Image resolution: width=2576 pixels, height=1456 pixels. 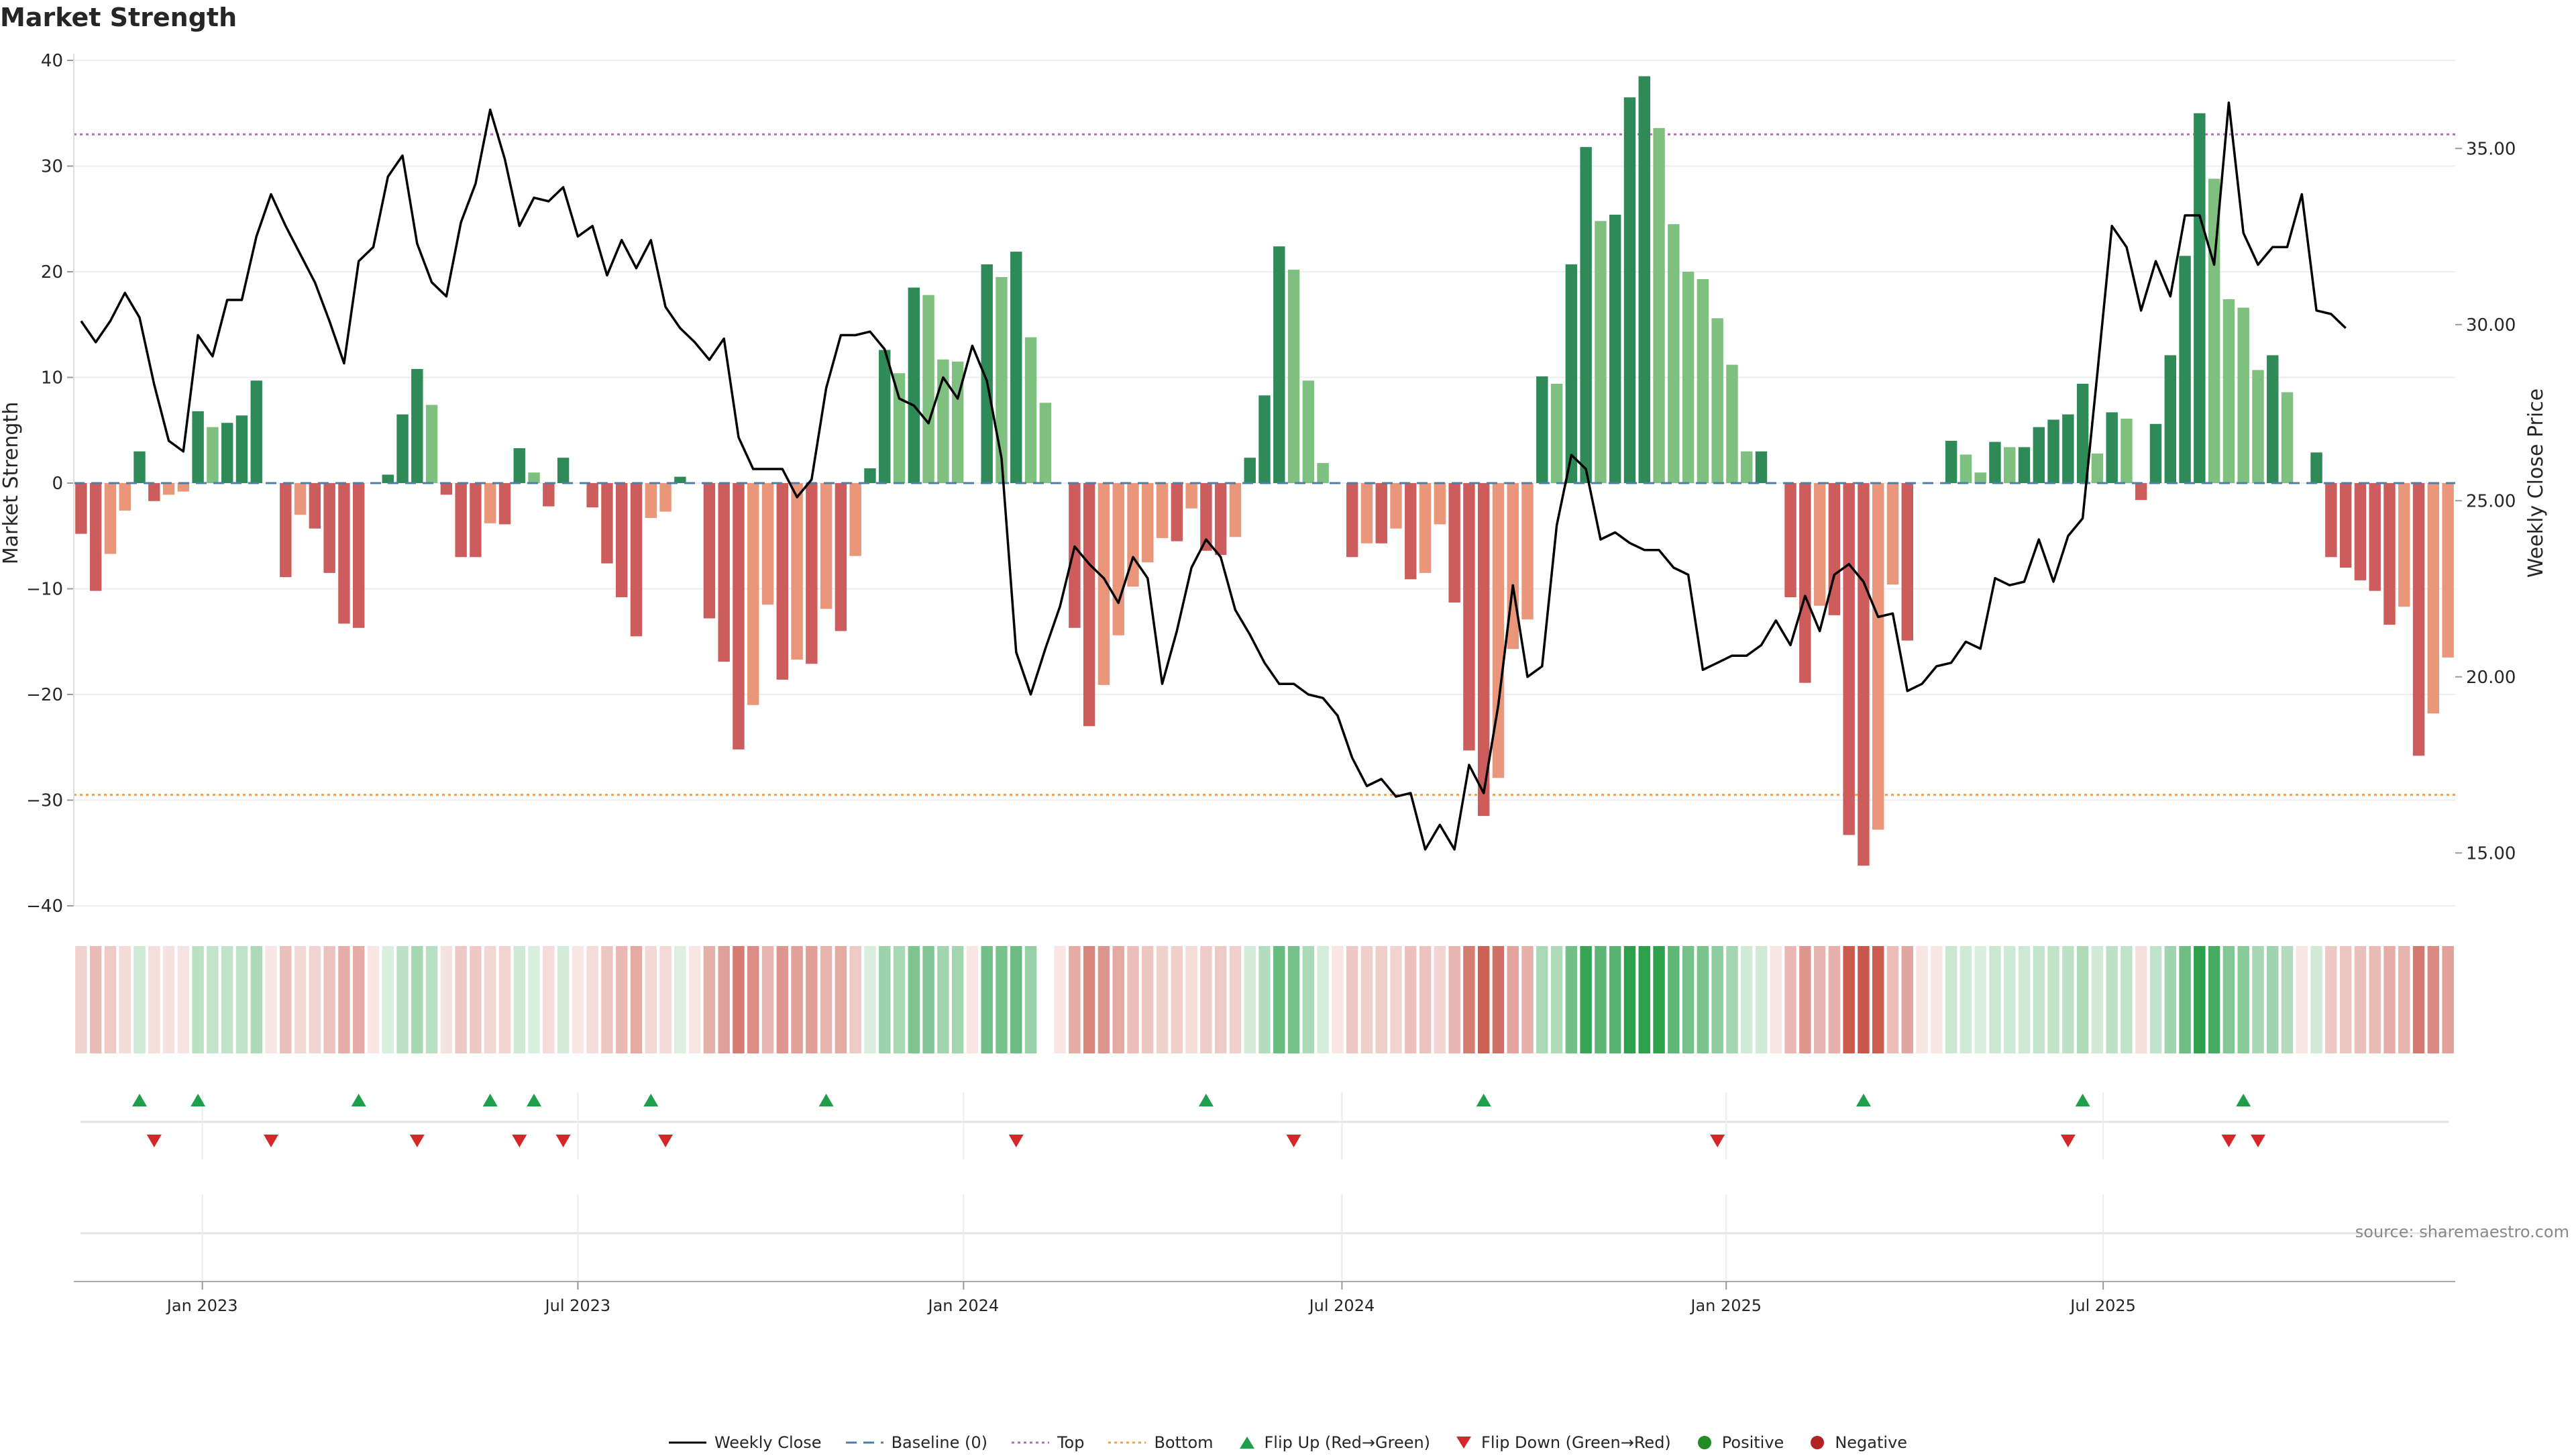 What do you see at coordinates (864, 1442) in the screenshot?
I see `dashed-line-swatch-icon` at bounding box center [864, 1442].